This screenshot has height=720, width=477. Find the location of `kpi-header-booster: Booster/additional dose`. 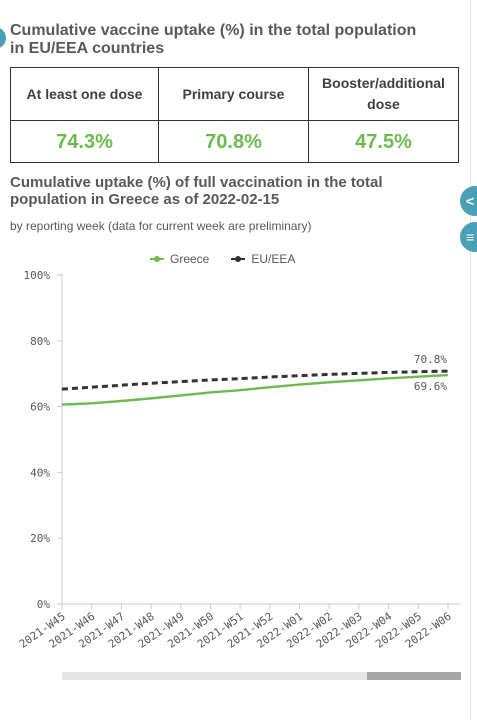

kpi-header-booster: Booster/additional dose is located at coordinates (383, 94).